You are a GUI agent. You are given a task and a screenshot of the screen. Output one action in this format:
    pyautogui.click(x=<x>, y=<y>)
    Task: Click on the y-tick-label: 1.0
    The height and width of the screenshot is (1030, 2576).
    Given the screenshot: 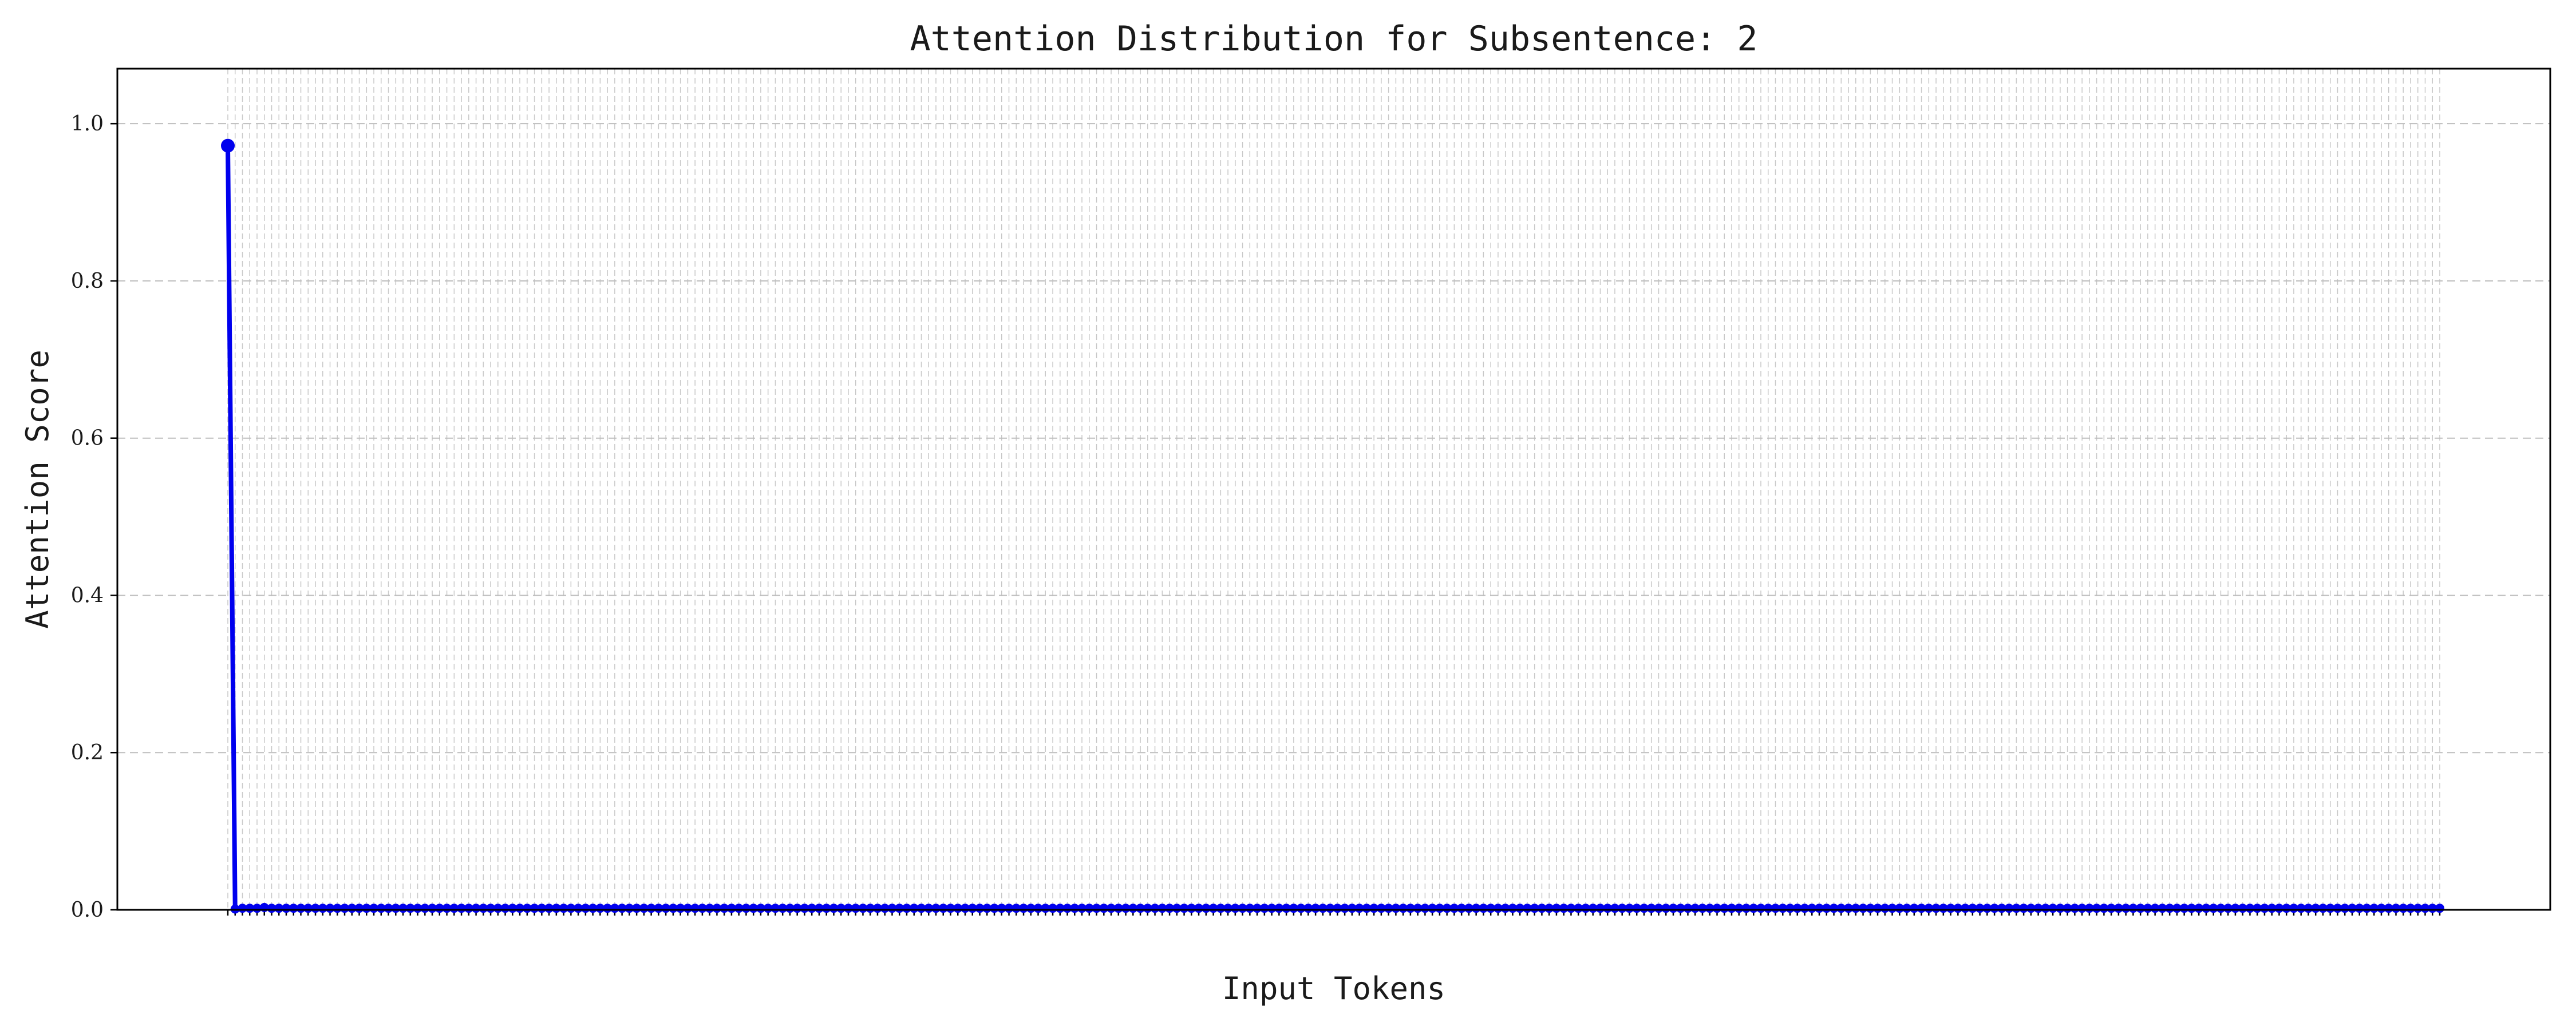 What is the action you would take?
    pyautogui.click(x=87, y=124)
    